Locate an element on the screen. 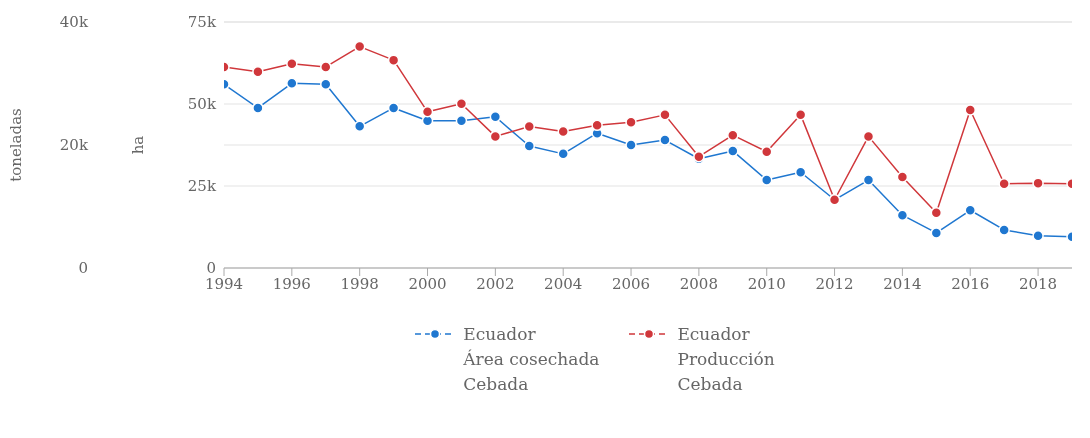 This screenshot has height=438, width=1090. y-tick-label: 50k is located at coordinates (202, 104).